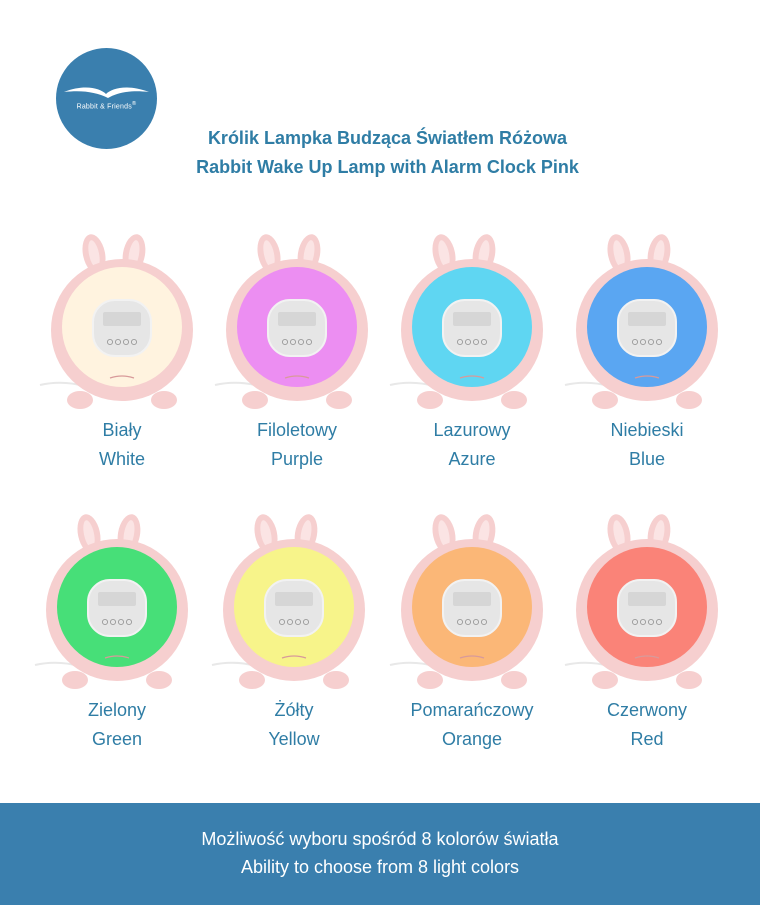 This screenshot has width=760, height=905. Describe the element at coordinates (297, 430) in the screenshot. I see `lamp-name-pl: Filoletowy` at that location.